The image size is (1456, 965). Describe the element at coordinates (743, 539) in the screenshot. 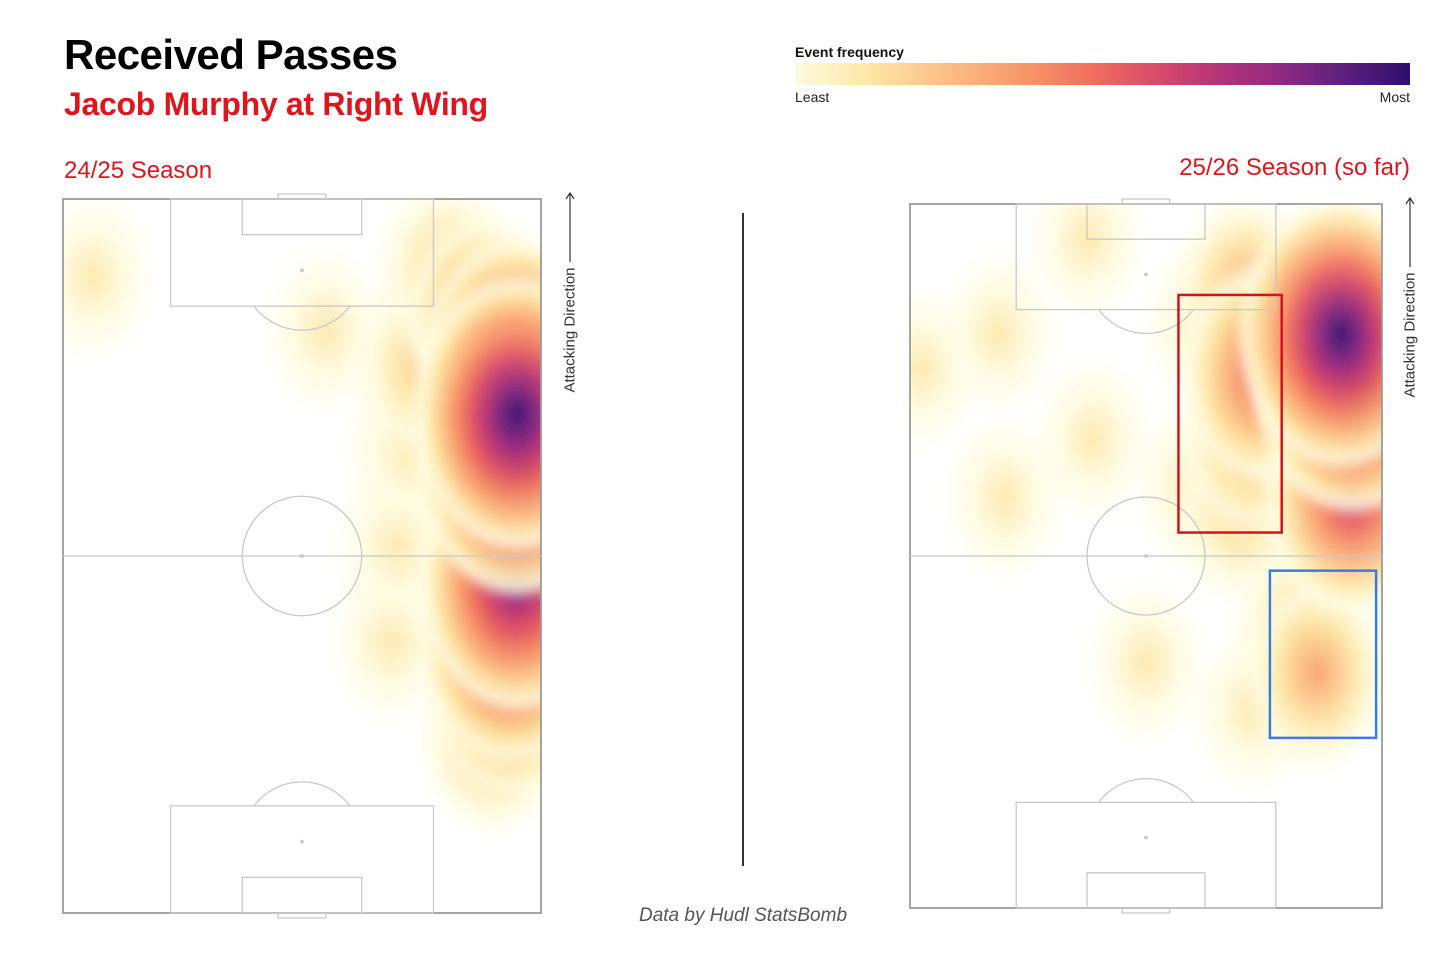

I see `panel-divider` at that location.